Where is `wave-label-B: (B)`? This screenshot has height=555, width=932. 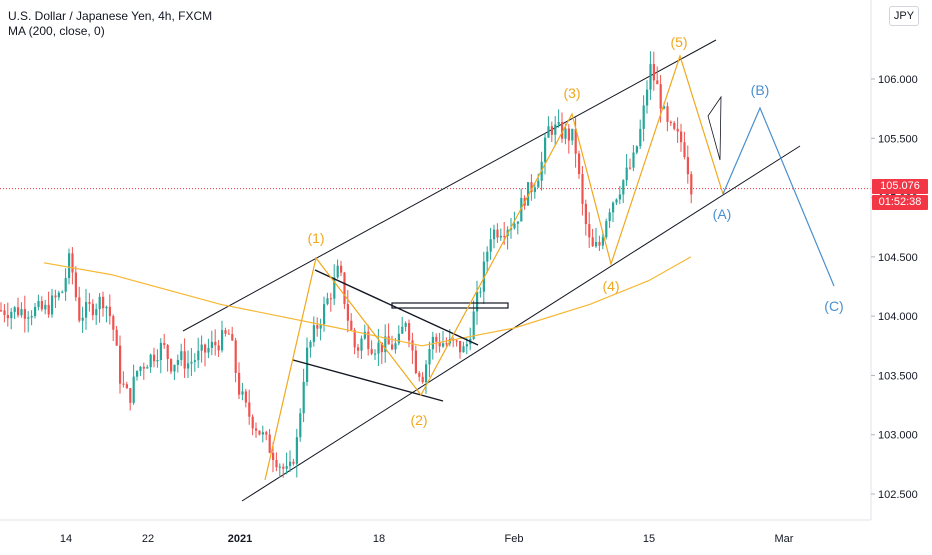 wave-label-B: (B) is located at coordinates (760, 90).